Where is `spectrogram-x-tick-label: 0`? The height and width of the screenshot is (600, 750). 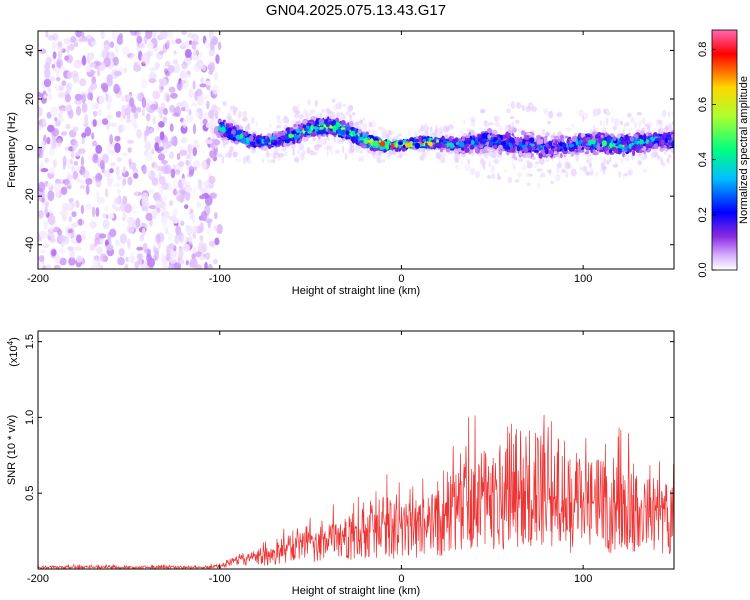 spectrogram-x-tick-label: 0 is located at coordinates (401, 279).